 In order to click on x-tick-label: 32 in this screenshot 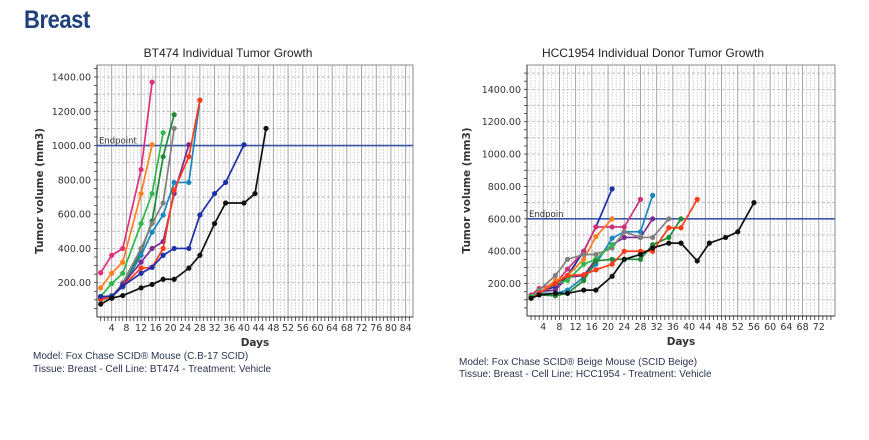, I will do `click(657, 327)`.